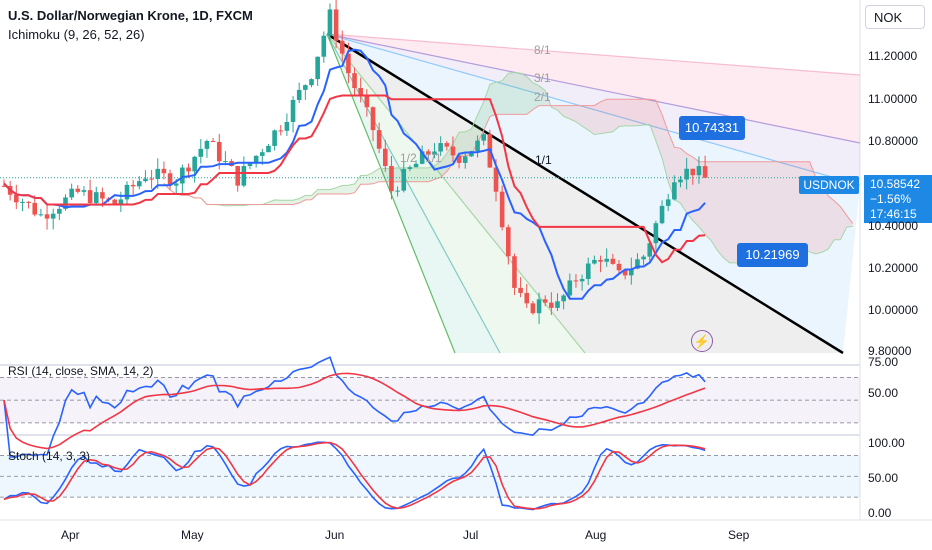  What do you see at coordinates (354, 407) in the screenshot?
I see `rsi-line` at bounding box center [354, 407].